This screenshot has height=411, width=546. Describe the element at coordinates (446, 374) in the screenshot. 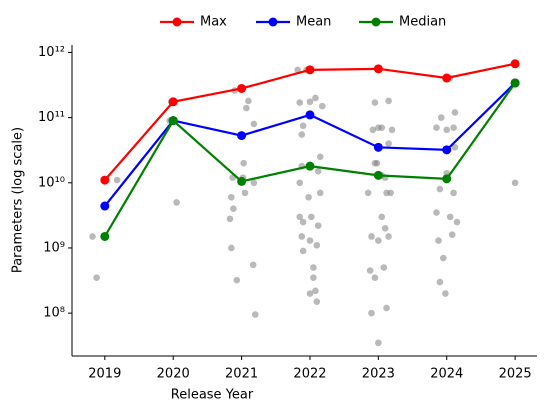

I see `x-tick-label: 2024` at that location.